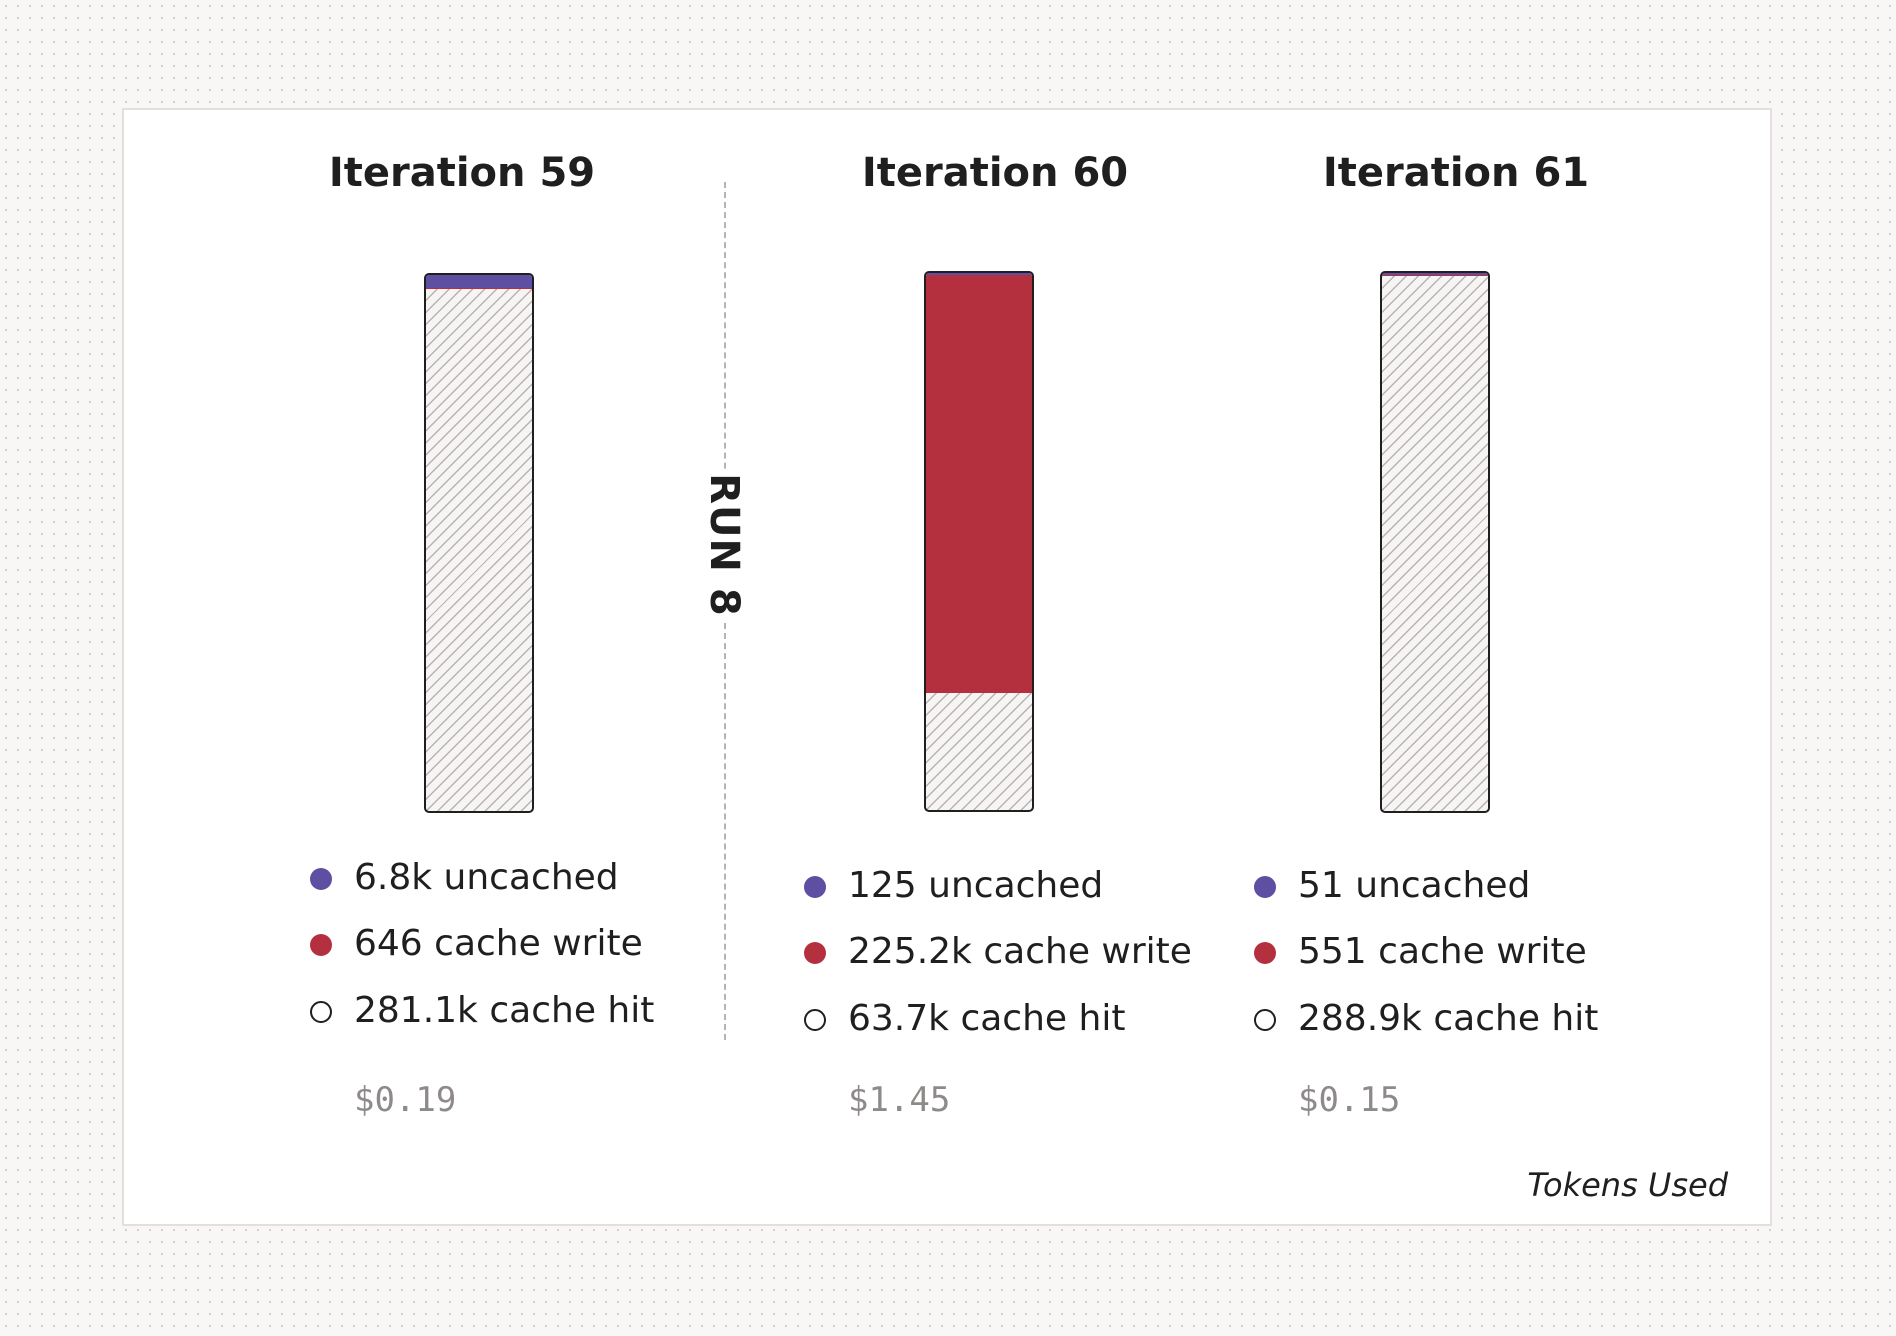 Image resolution: width=1896 pixels, height=1336 pixels. Describe the element at coordinates (1627, 1185) in the screenshot. I see `footer-label: Tokens Used` at that location.